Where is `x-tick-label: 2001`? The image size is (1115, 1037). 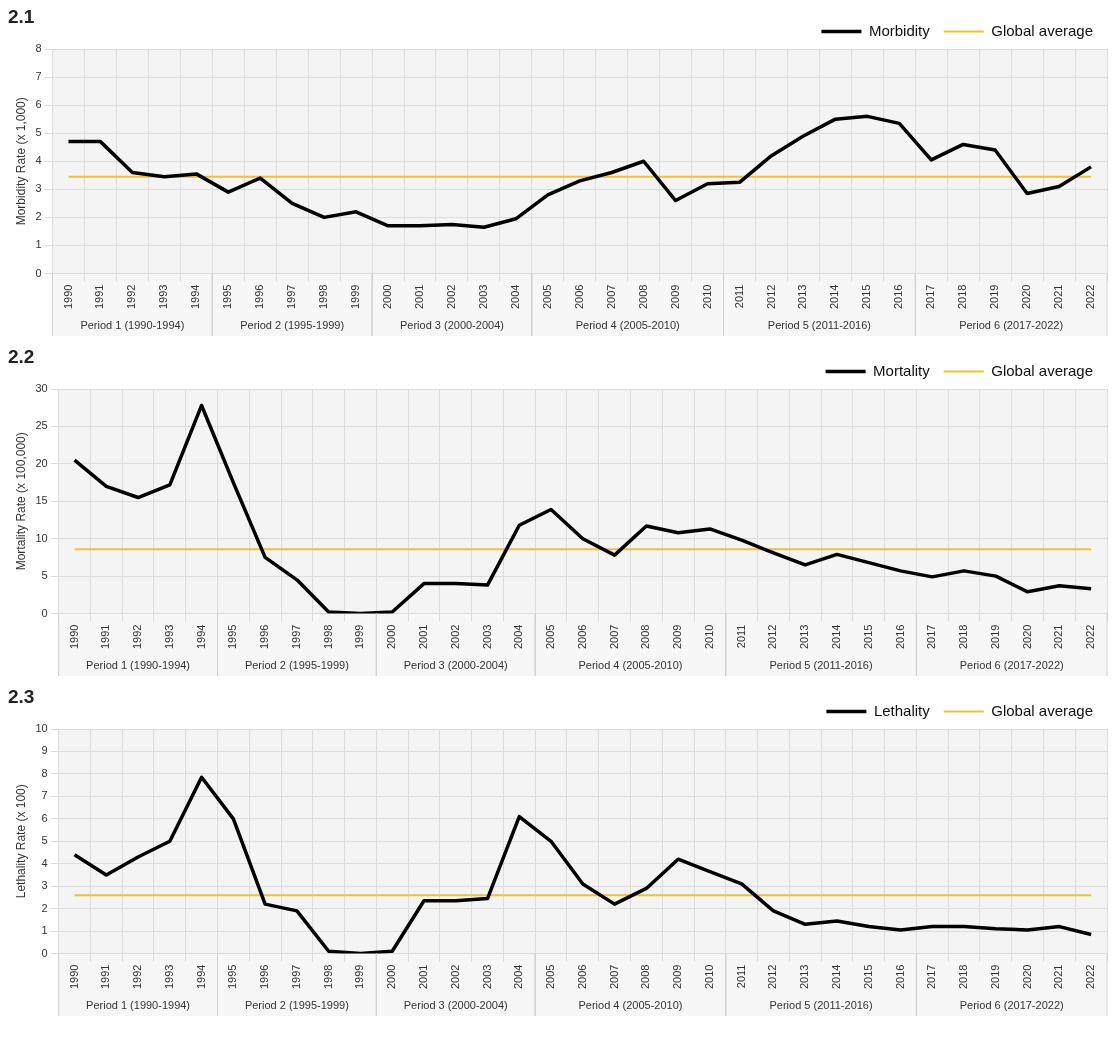
x-tick-label: 2001 is located at coordinates (423, 977).